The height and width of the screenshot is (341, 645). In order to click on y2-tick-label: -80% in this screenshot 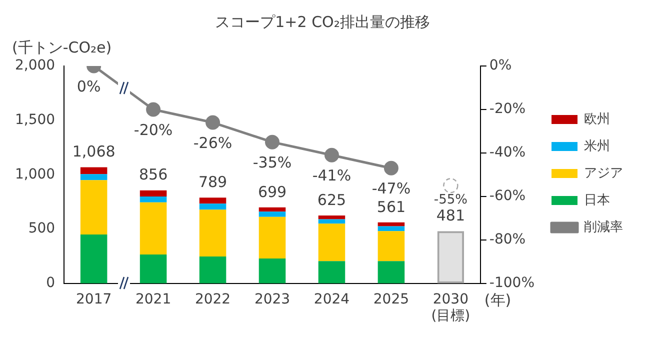, I will do `click(507, 240)`.